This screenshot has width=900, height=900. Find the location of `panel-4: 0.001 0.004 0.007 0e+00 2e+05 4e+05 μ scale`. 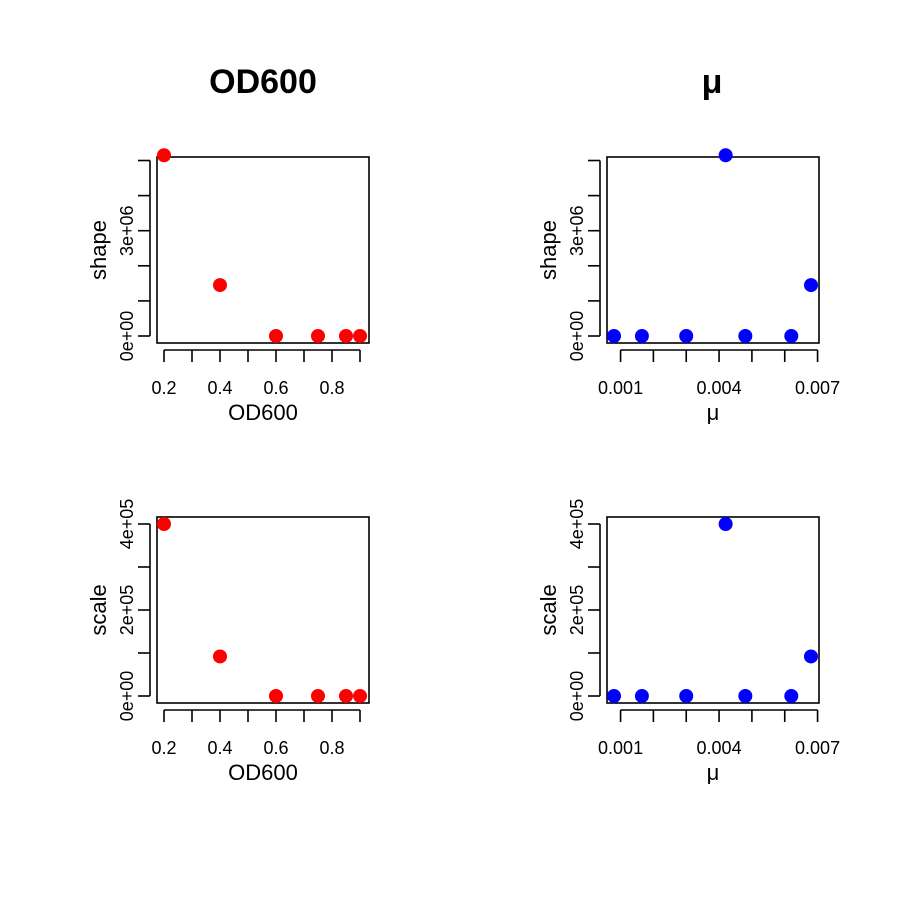

panel-4: 0.001 0.004 0.007 0e+00 2e+05 4e+05 μ scale is located at coordinates (688, 642).